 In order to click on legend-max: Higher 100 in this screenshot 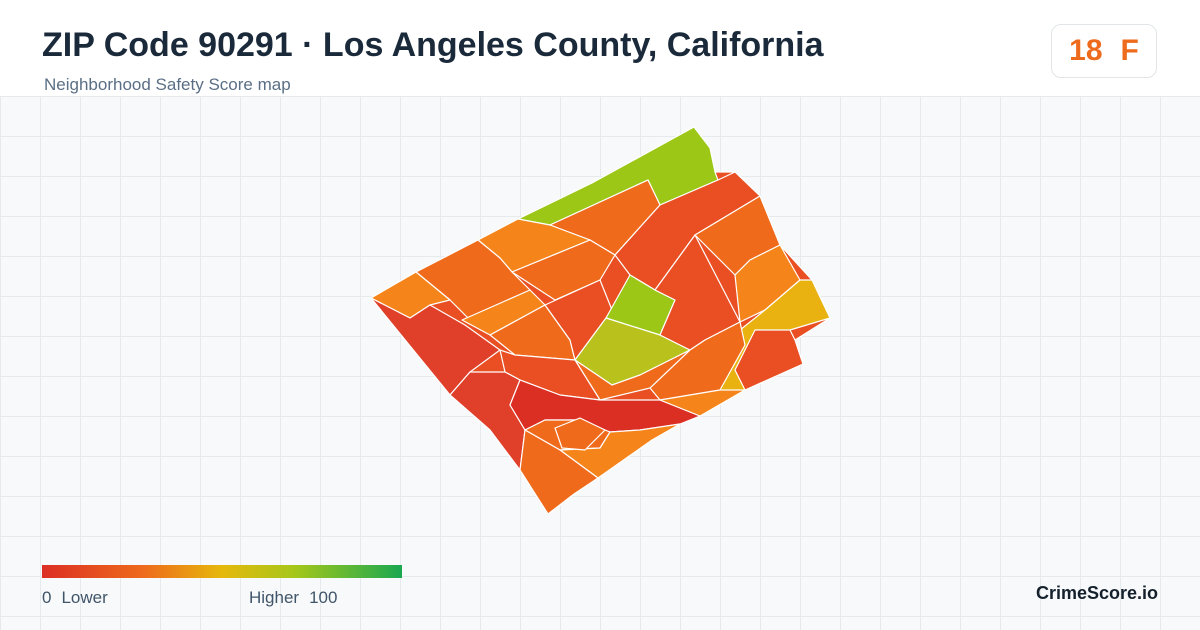, I will do `click(293, 598)`.